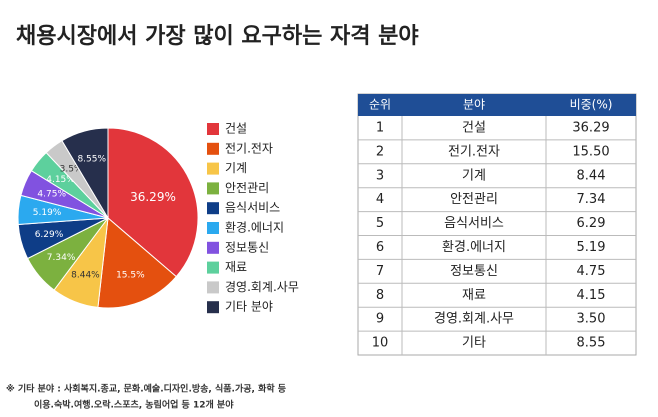  I want to click on table-header-cell: 비중(%), so click(591, 105).